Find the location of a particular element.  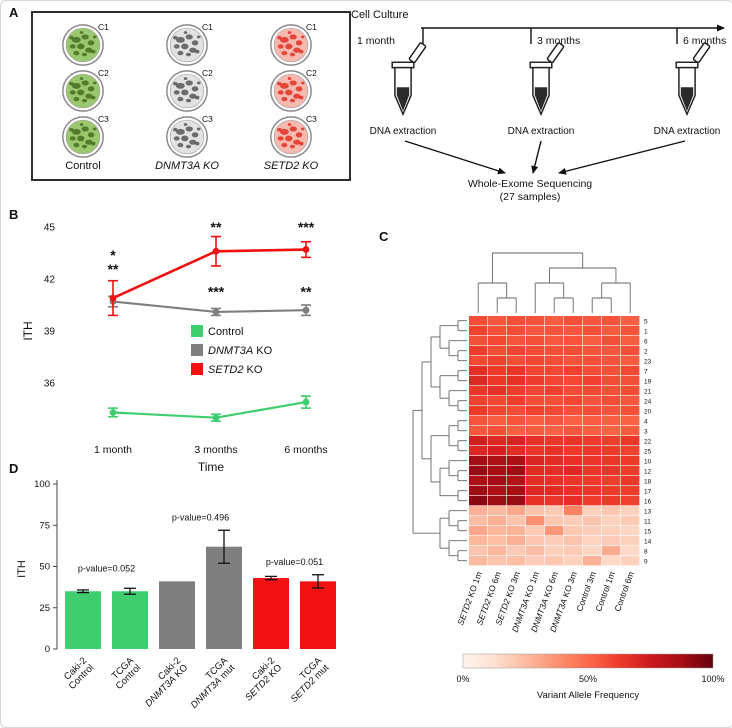

p-value-label: p-value=0.052 is located at coordinates (106, 568).